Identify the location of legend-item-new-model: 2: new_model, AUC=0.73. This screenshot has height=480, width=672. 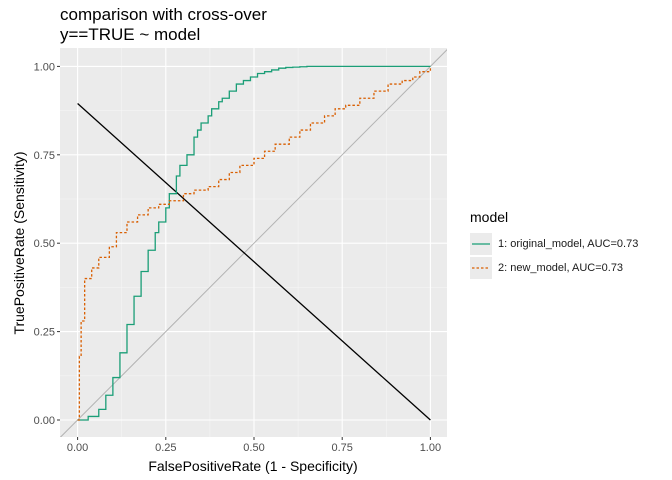
(554, 268).